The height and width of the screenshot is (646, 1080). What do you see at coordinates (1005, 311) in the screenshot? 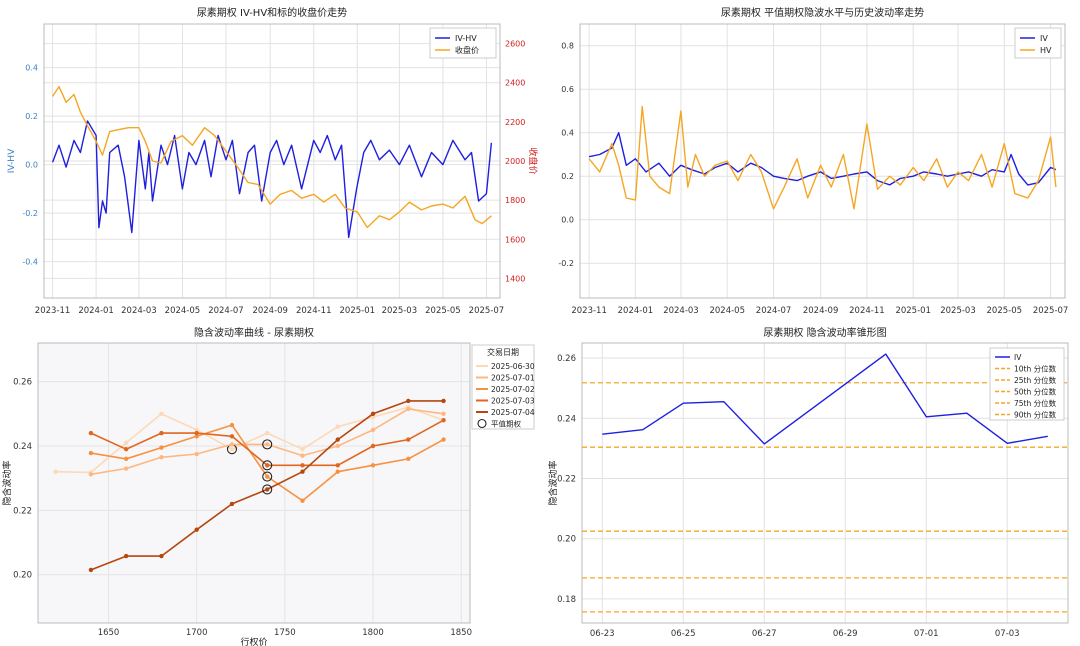
I see `x-tick-label: 2025-05` at bounding box center [1005, 311].